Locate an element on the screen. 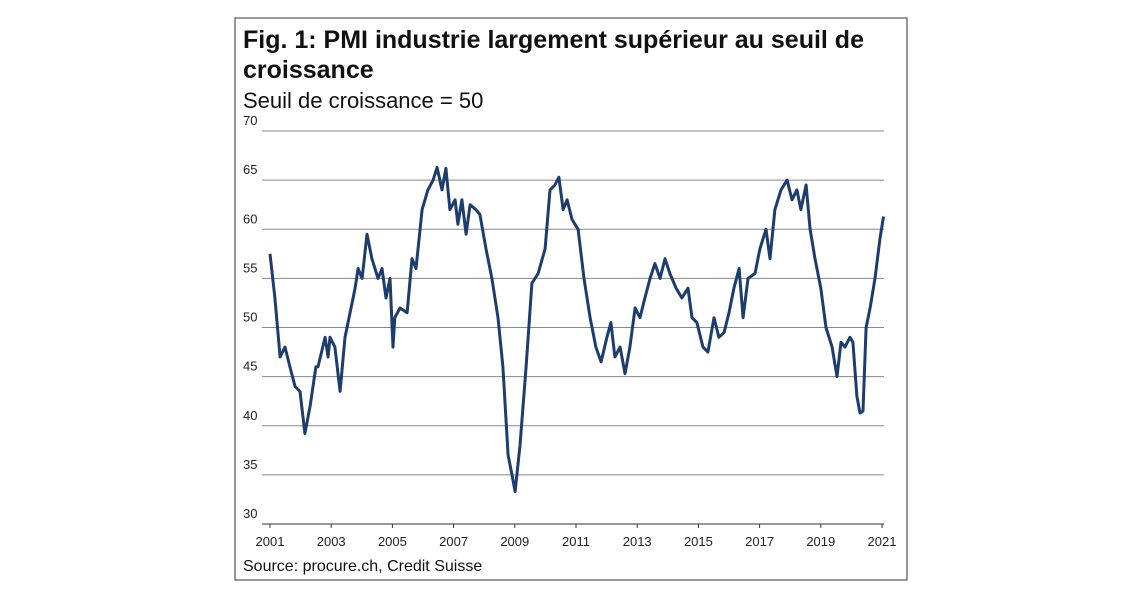 Image resolution: width=1140 pixels, height=602 pixels. x-tick-label: 2003 is located at coordinates (331, 541).